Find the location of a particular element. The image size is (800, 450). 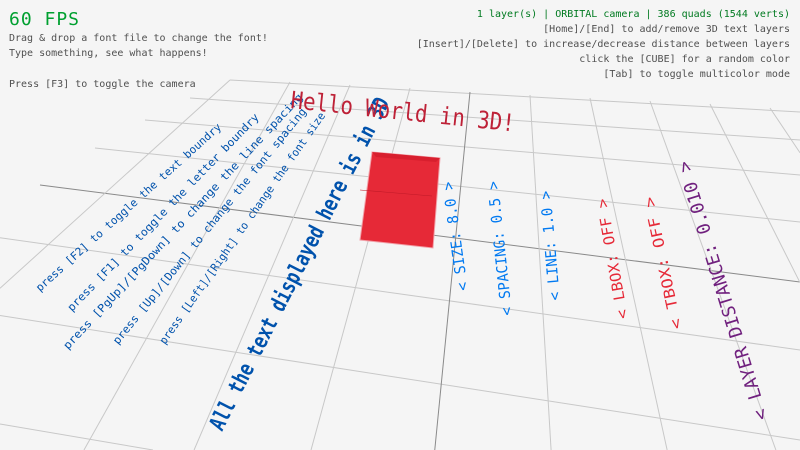

fps-counter: 60 FPS is located at coordinates (45, 19).